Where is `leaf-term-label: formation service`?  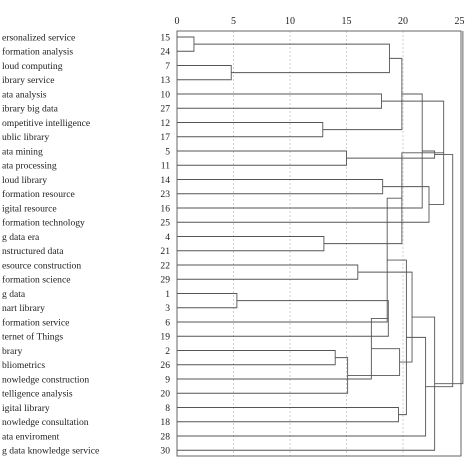
leaf-term-label: formation service is located at coordinates (35, 322).